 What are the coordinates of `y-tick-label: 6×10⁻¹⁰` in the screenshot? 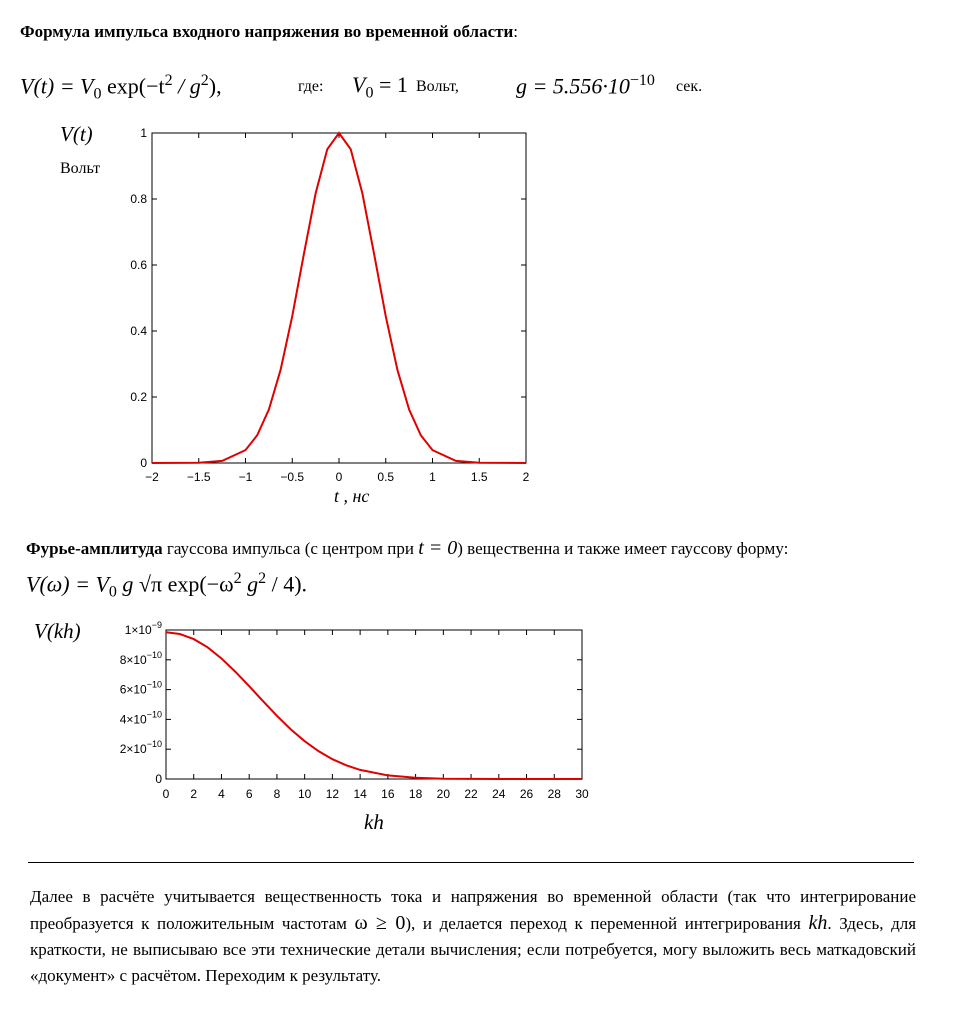 It's located at (141, 688).